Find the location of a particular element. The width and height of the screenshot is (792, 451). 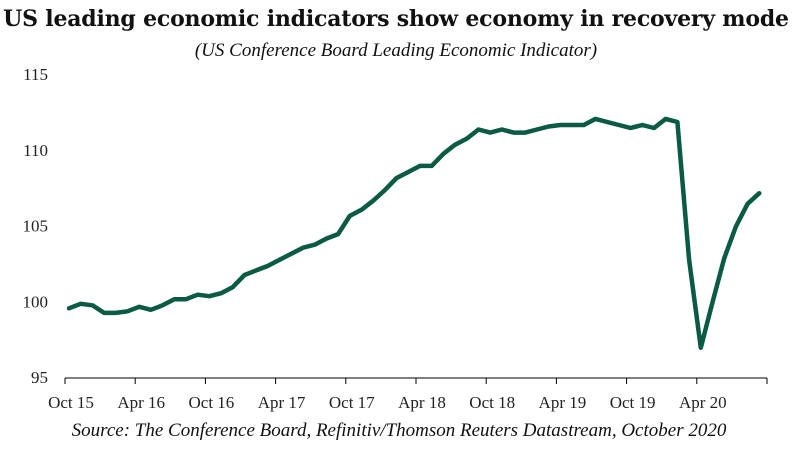

x-tick-label: Oct 17 is located at coordinates (352, 402).